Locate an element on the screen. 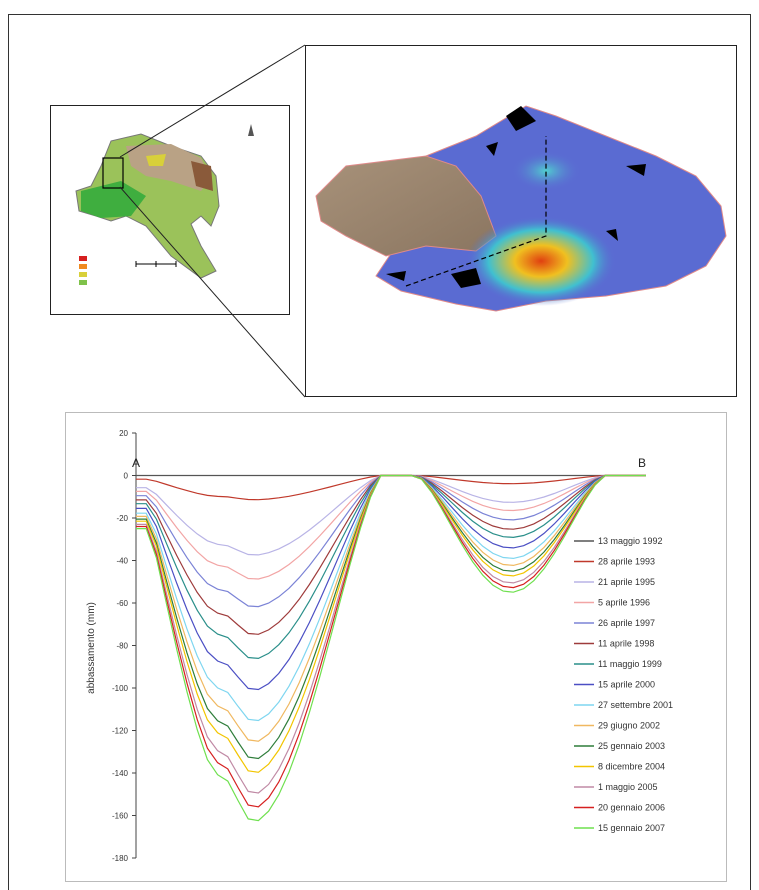 This screenshot has height=890, width=759. legend-label: 15 gennaio 2007 is located at coordinates (631, 828).